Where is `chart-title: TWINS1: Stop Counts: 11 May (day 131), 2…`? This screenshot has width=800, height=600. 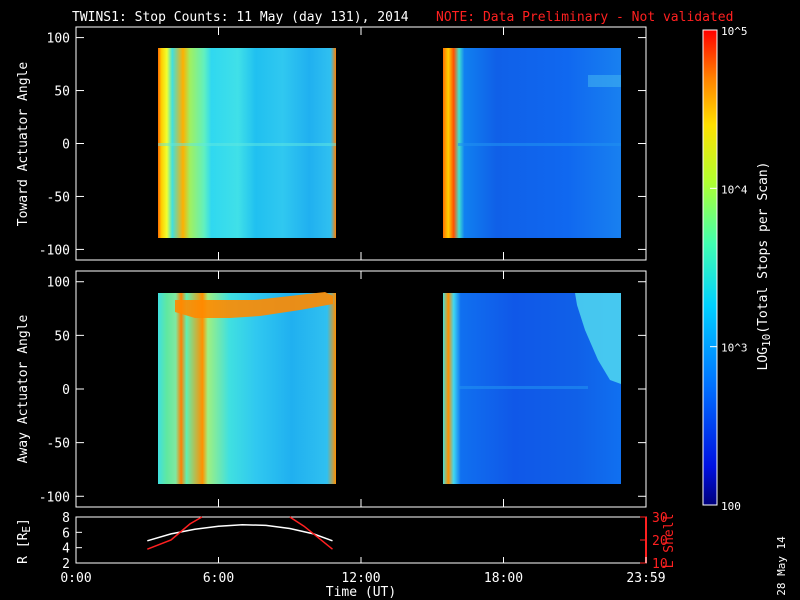 chart-title: TWINS1: Stop Counts: 11 May (day 131), 2… is located at coordinates (240, 17).